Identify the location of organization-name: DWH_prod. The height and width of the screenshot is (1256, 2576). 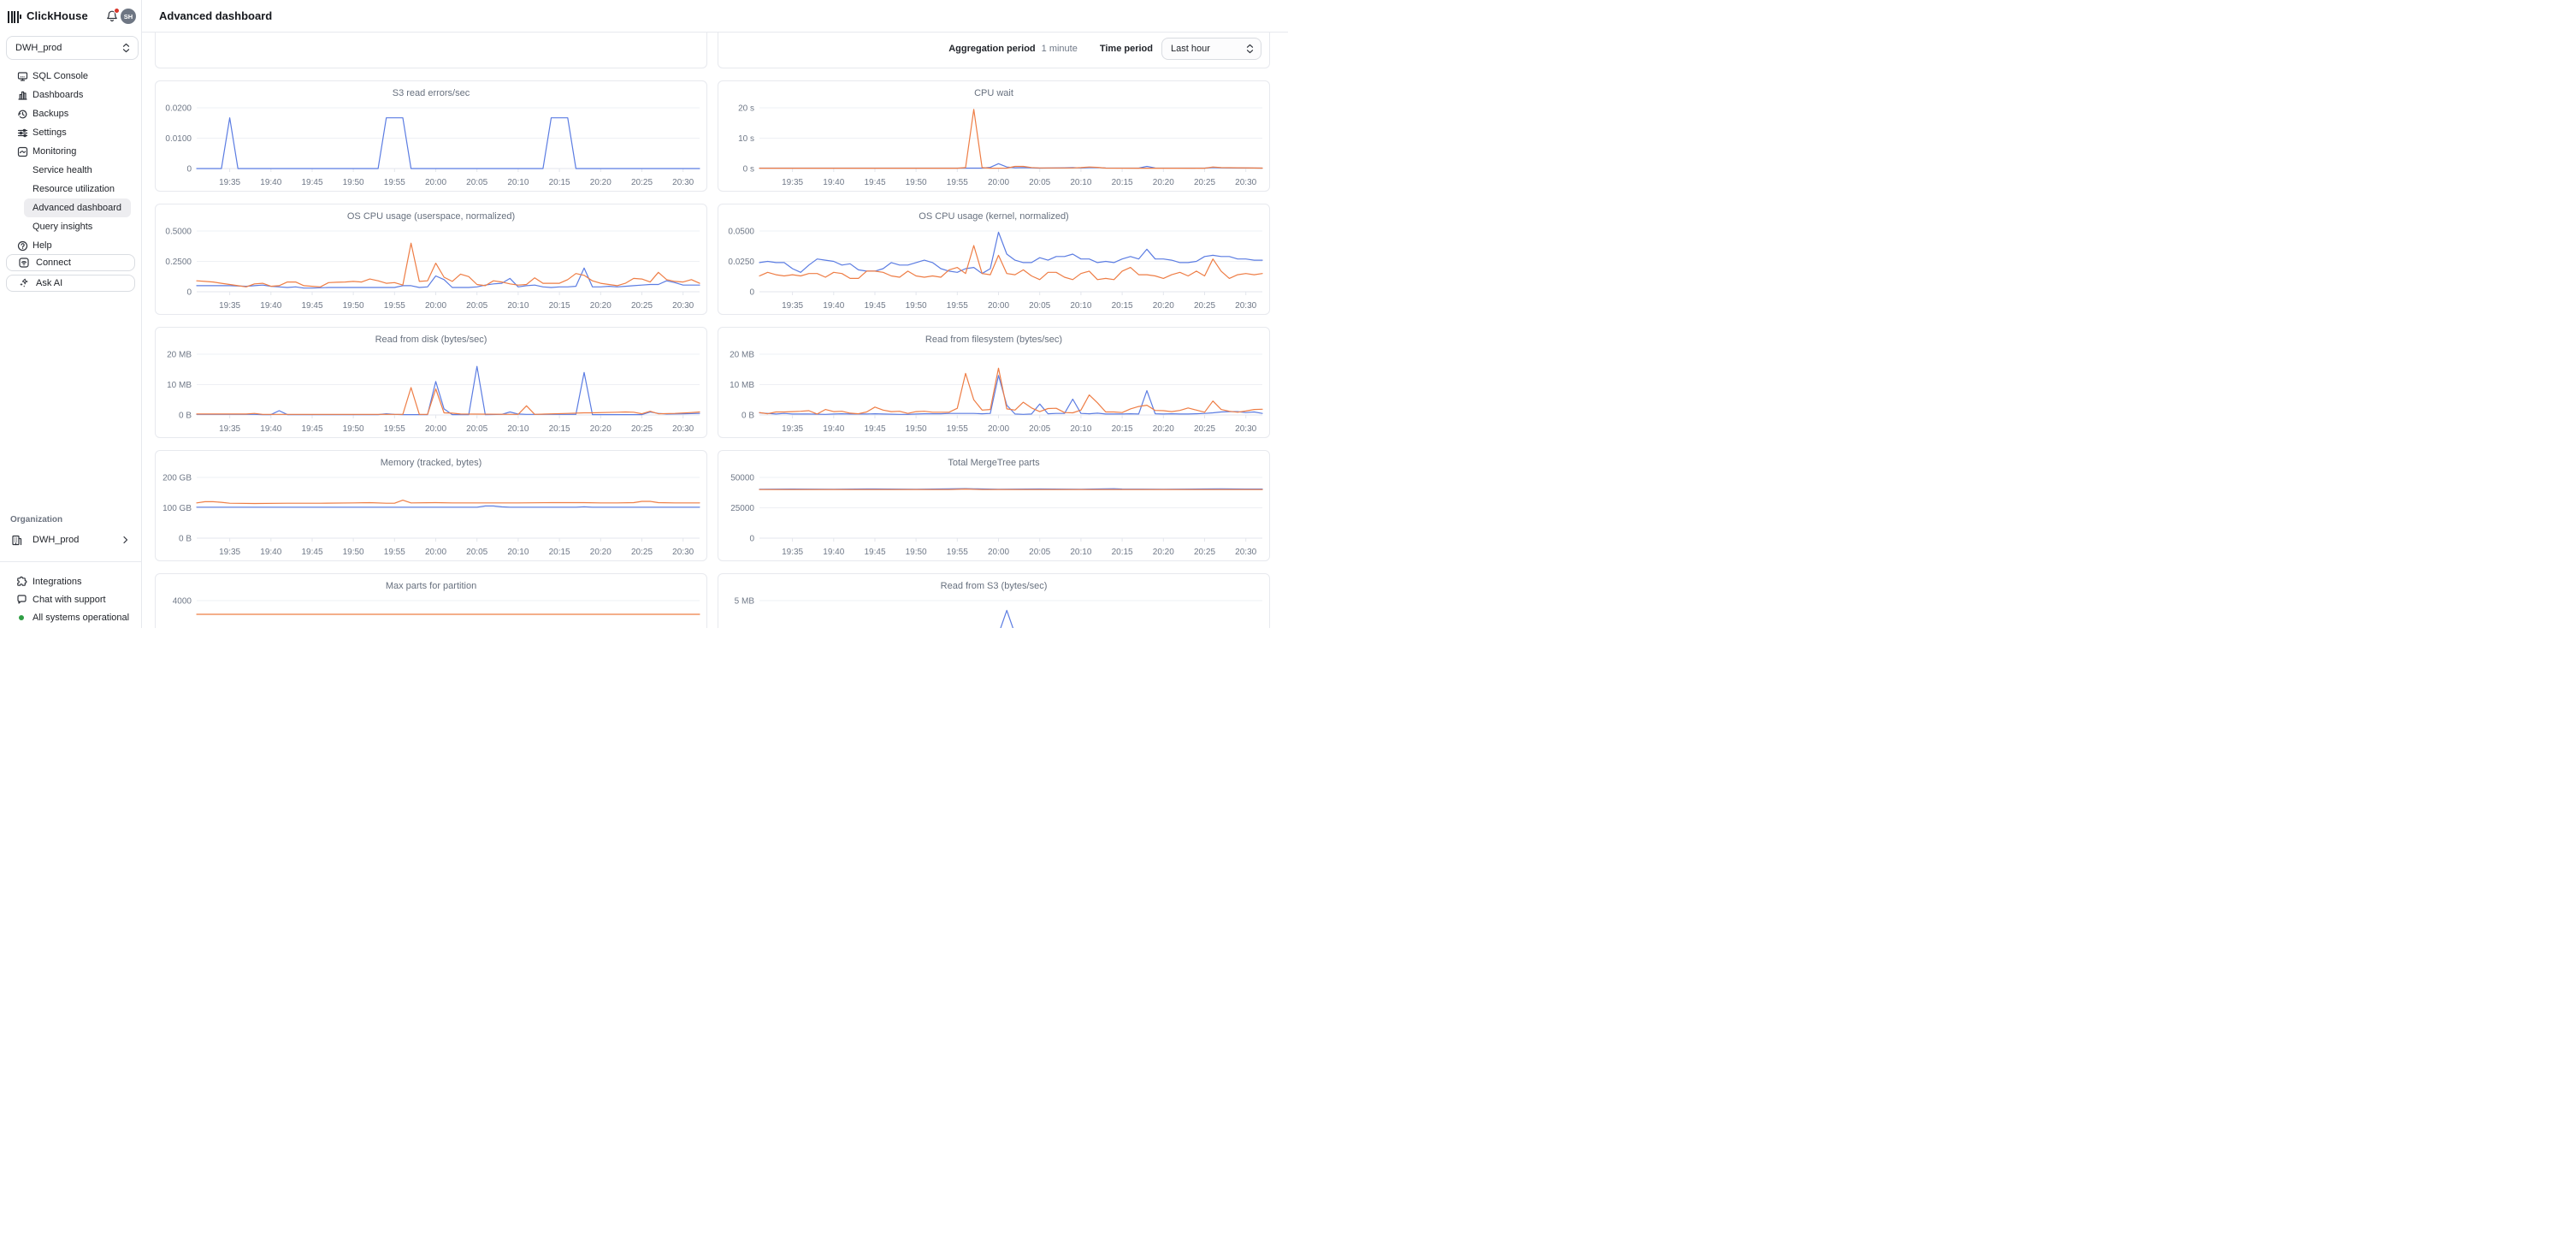
(56, 540).